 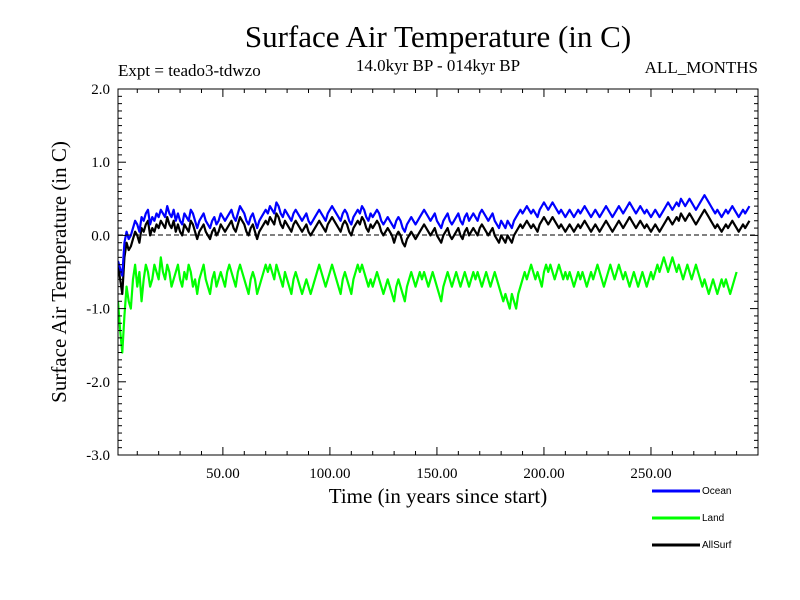 What do you see at coordinates (434, 235) in the screenshot?
I see `series-line-ocean` at bounding box center [434, 235].